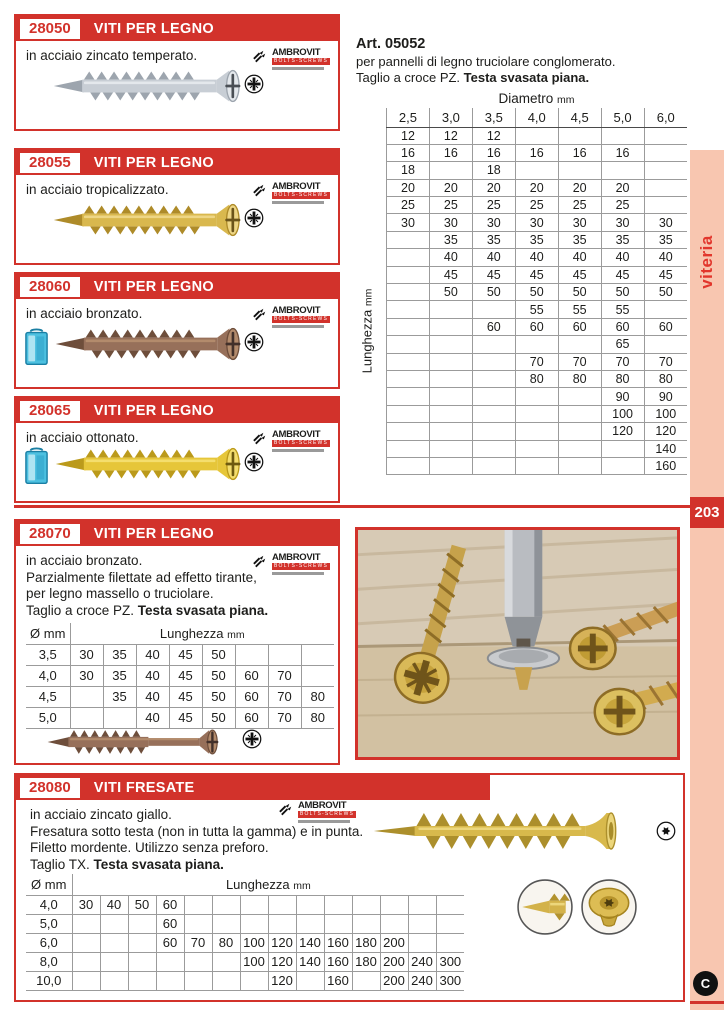 The image size is (724, 1024). What do you see at coordinates (309, 943) in the screenshot?
I see `table-cell: 140` at bounding box center [309, 943].